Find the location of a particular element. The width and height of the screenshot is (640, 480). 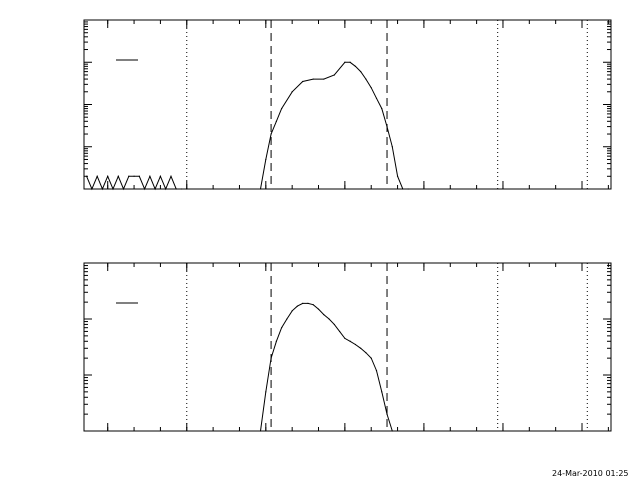

footer-timestamp: 24-Mar-2010 01:25 is located at coordinates (590, 473).